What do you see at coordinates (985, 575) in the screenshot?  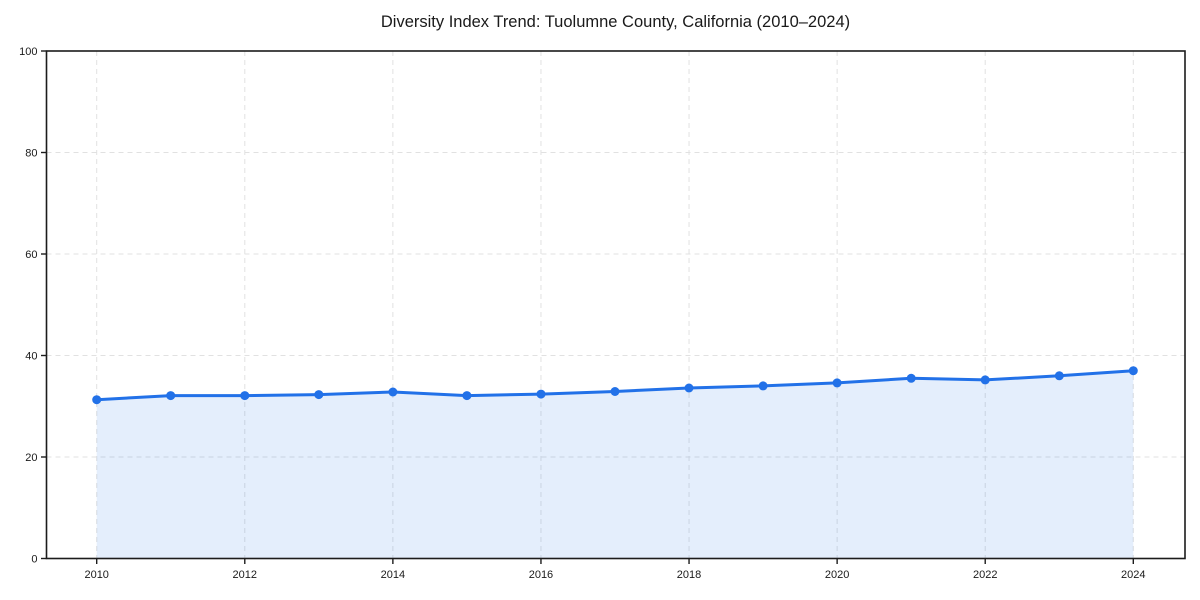 I see `x-tick-label: 2022` at bounding box center [985, 575].